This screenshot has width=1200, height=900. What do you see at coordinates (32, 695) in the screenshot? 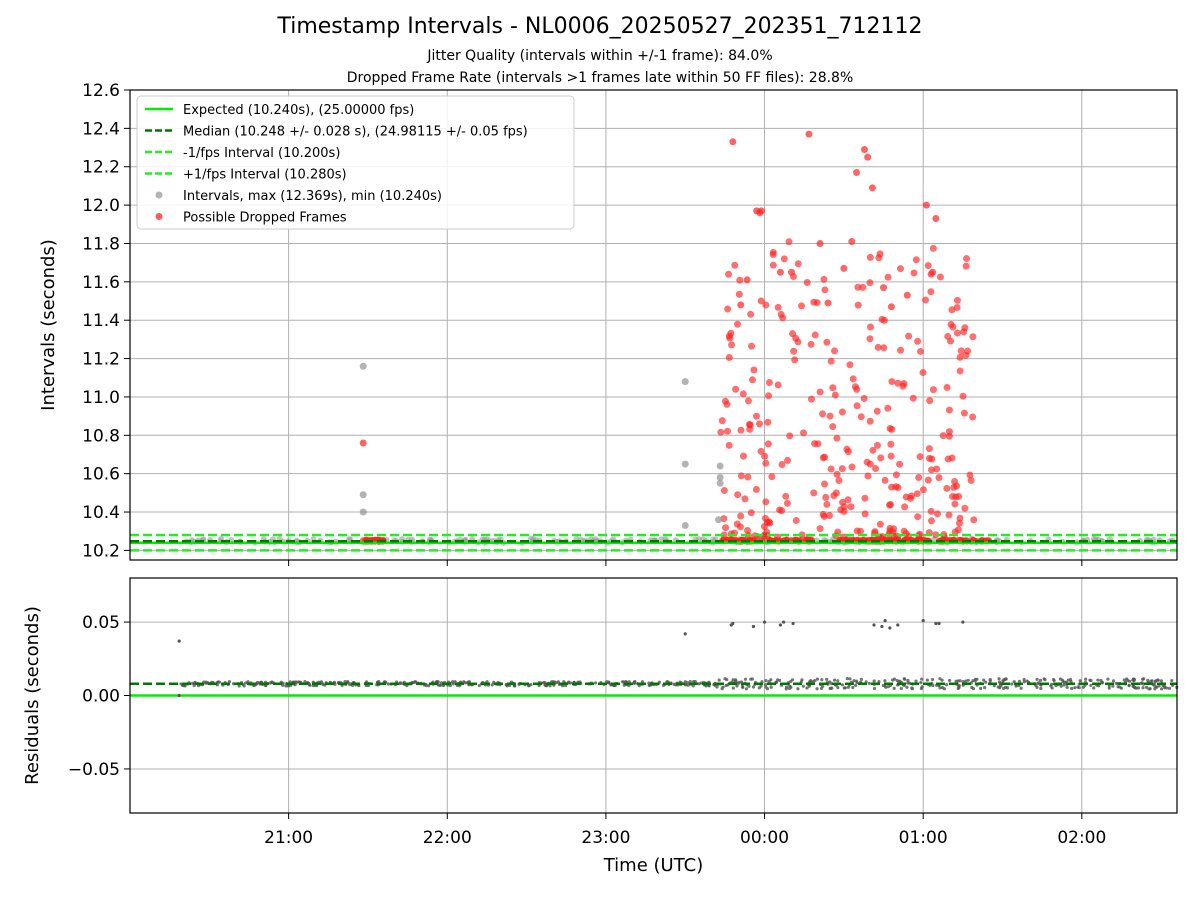
I see `bottom-y-axis-label: Residuals (seconds)` at bounding box center [32, 695].